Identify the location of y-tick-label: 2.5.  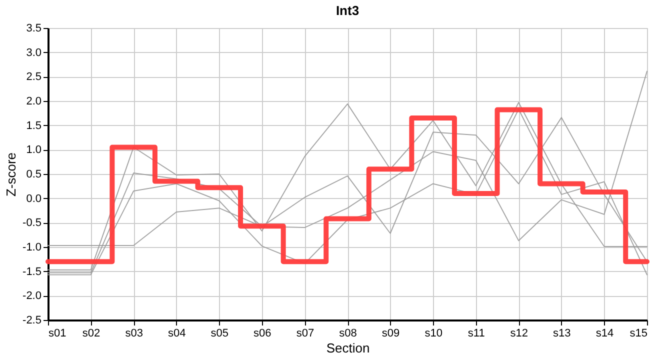
(34, 77).